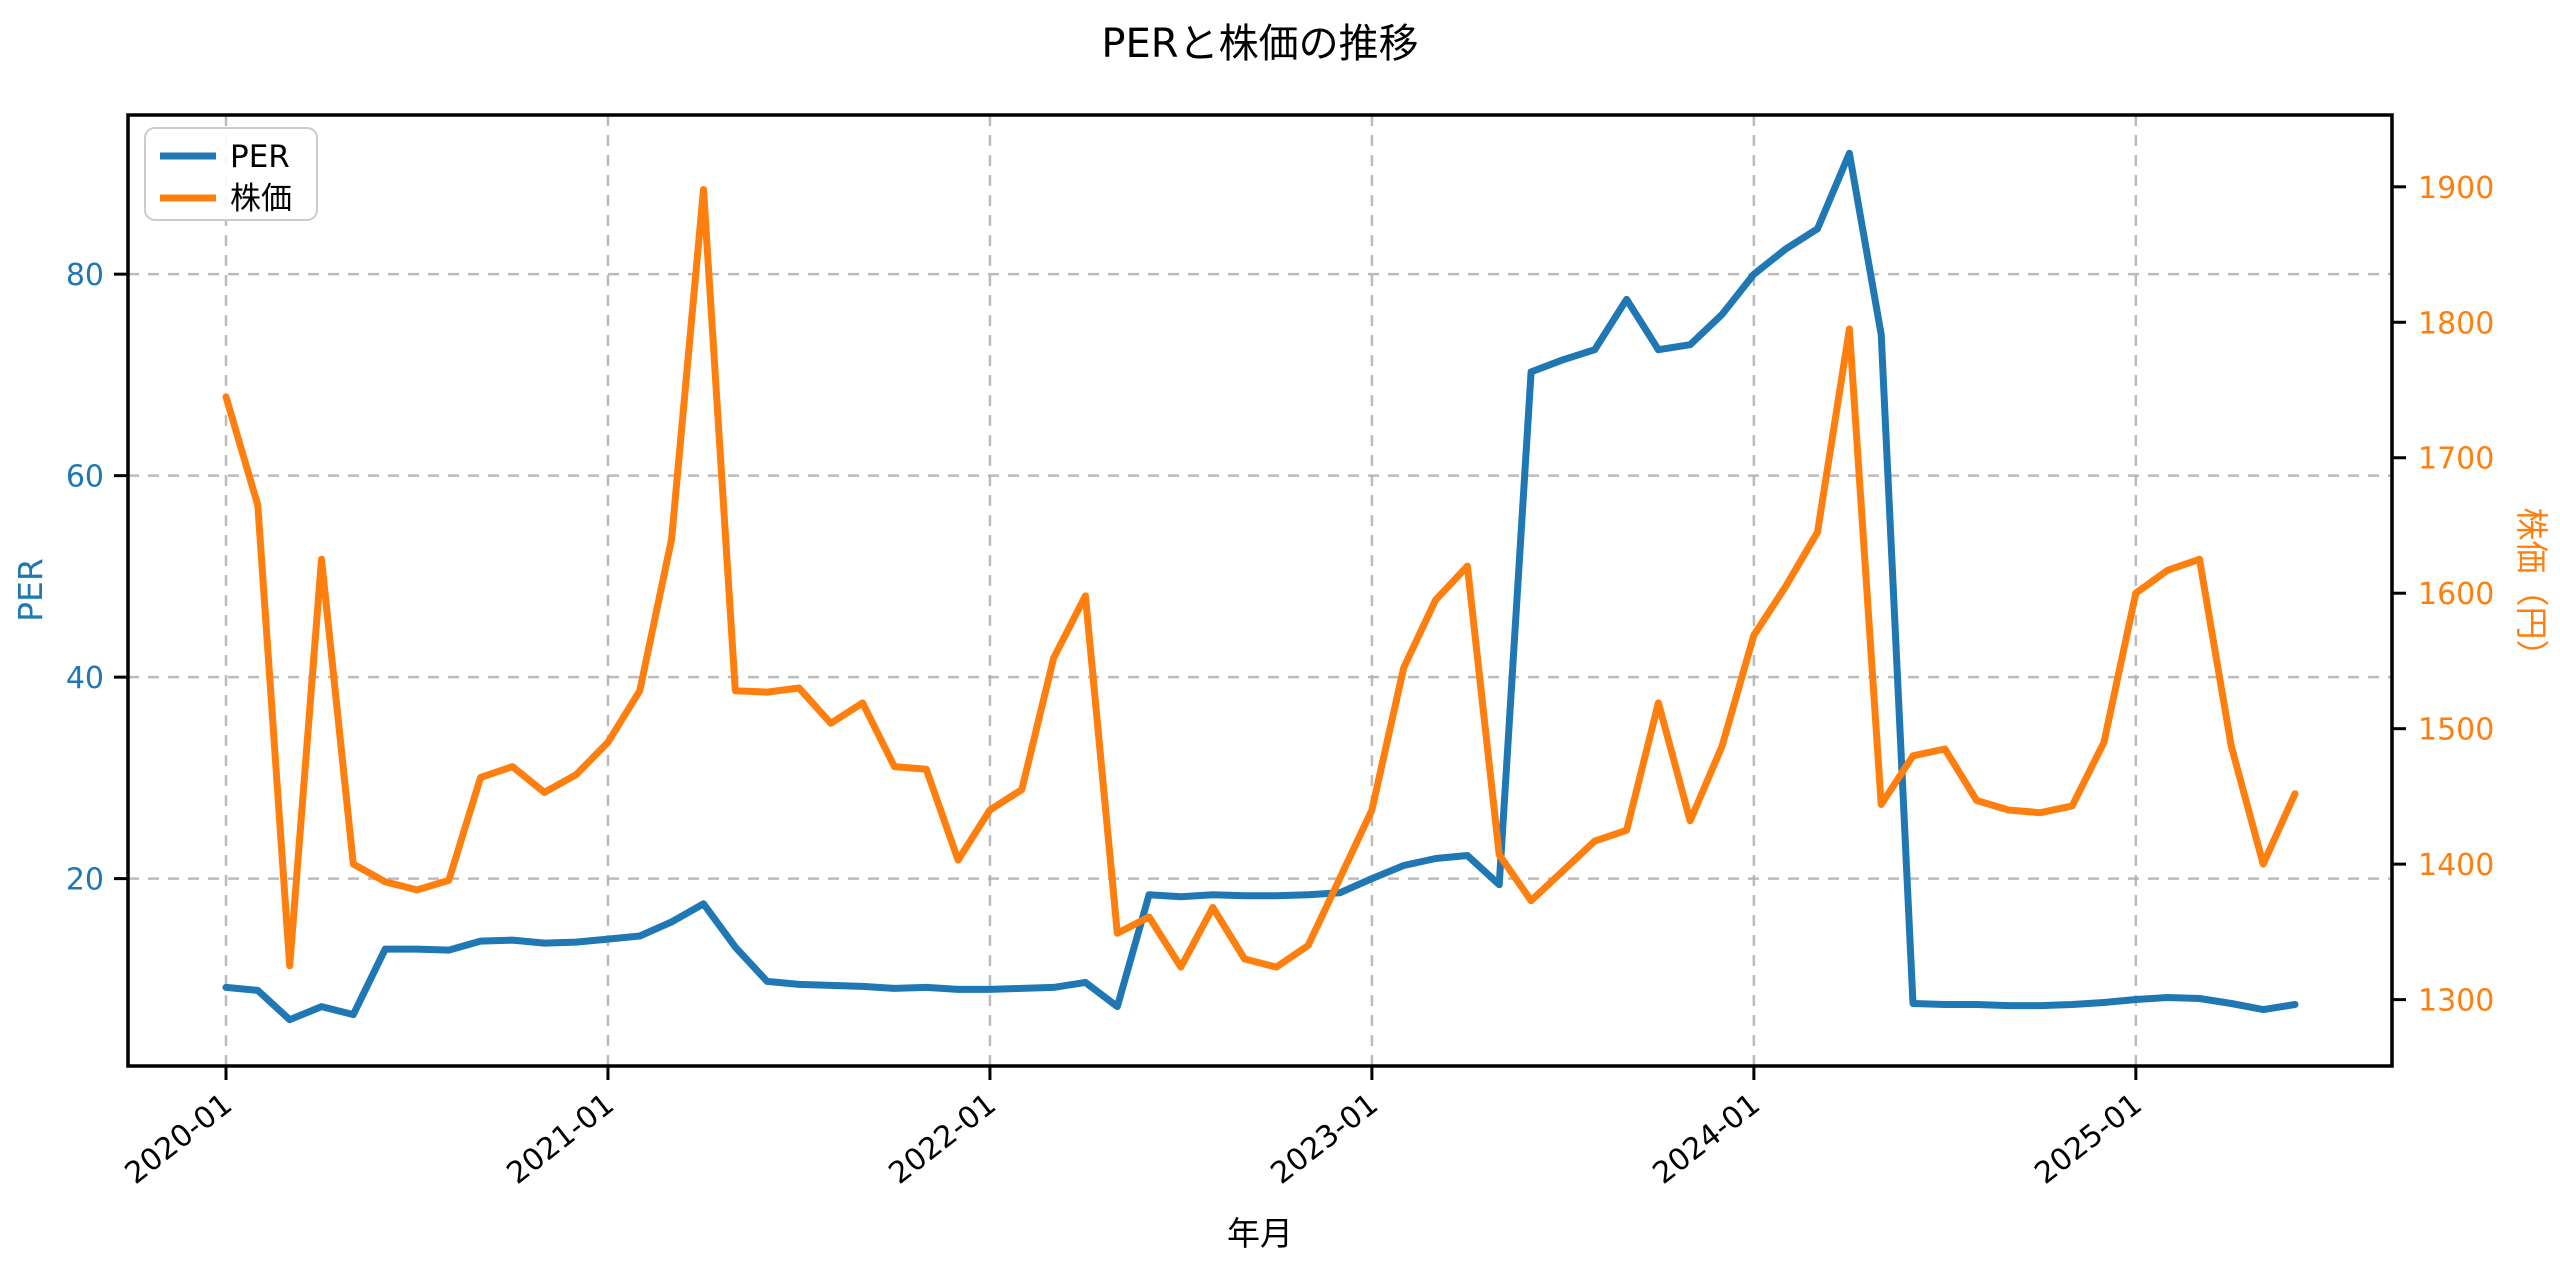 This screenshot has width=2560, height=1269. What do you see at coordinates (85, 275) in the screenshot?
I see `left-tick-label: 80` at bounding box center [85, 275].